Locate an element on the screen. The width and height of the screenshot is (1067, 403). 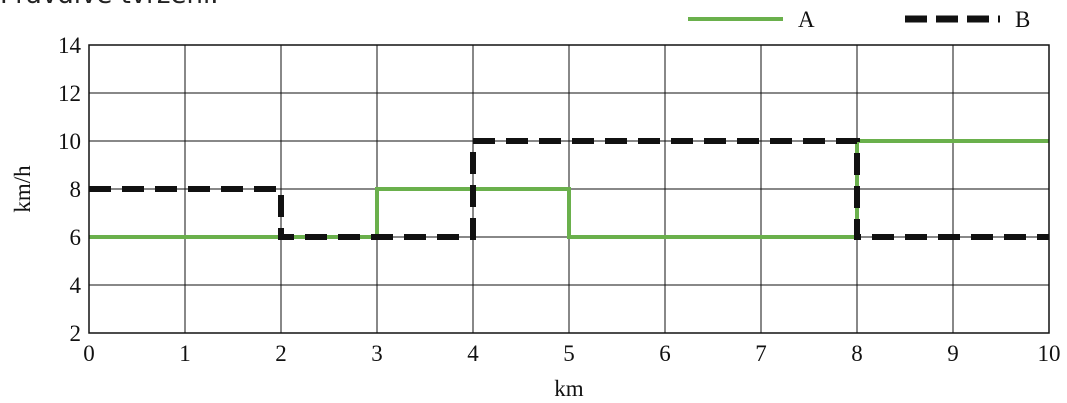
x-tick-label: 8 is located at coordinates (857, 353).